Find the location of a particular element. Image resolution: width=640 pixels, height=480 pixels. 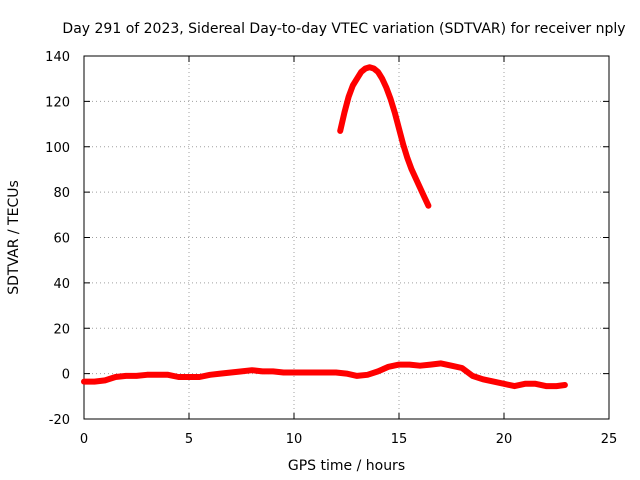

y-tick-label: 60 is located at coordinates (61, 239).